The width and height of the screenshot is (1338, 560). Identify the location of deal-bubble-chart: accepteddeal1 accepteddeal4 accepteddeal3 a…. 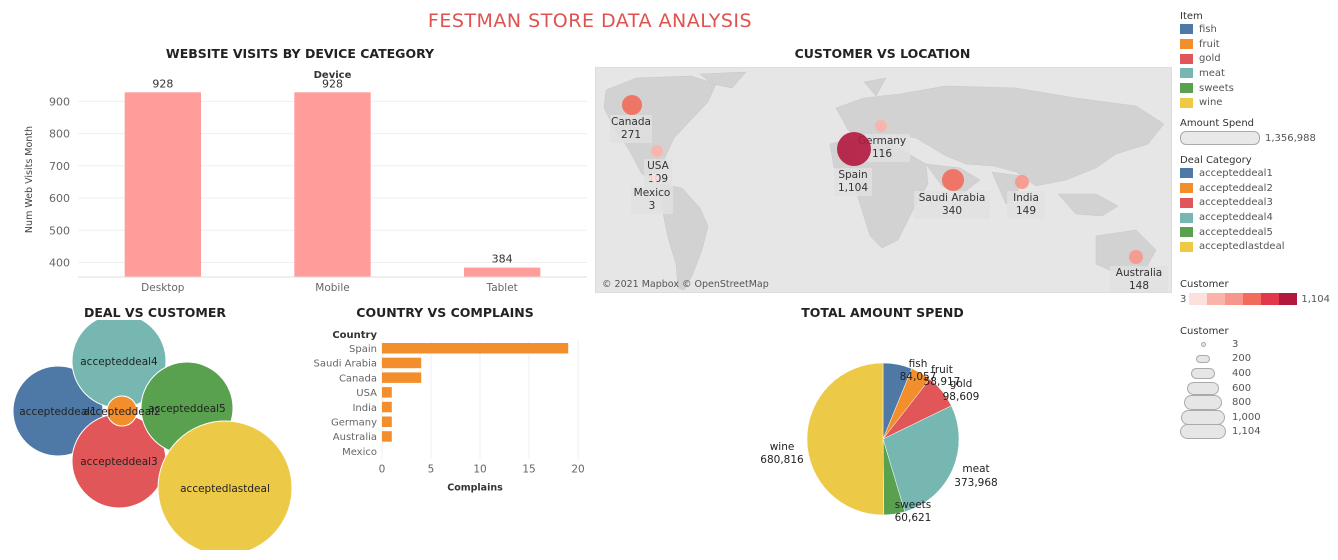
(152, 435).